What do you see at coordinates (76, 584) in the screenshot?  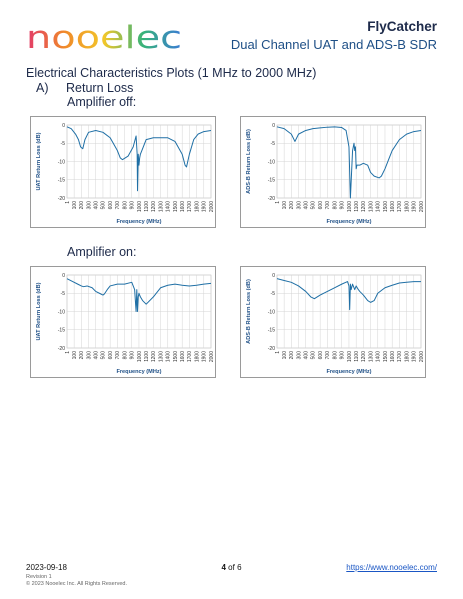 I see `copyright-text: © 2023 Nooelec Inc. All Rights Reserved.` at bounding box center [76, 584].